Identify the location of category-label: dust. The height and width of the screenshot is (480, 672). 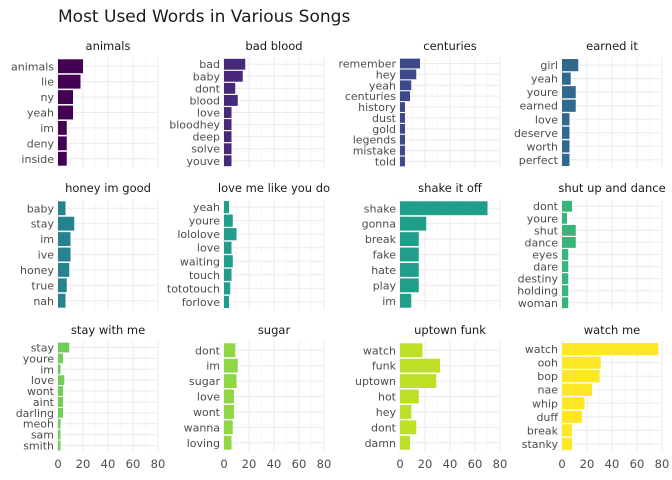
(384, 118).